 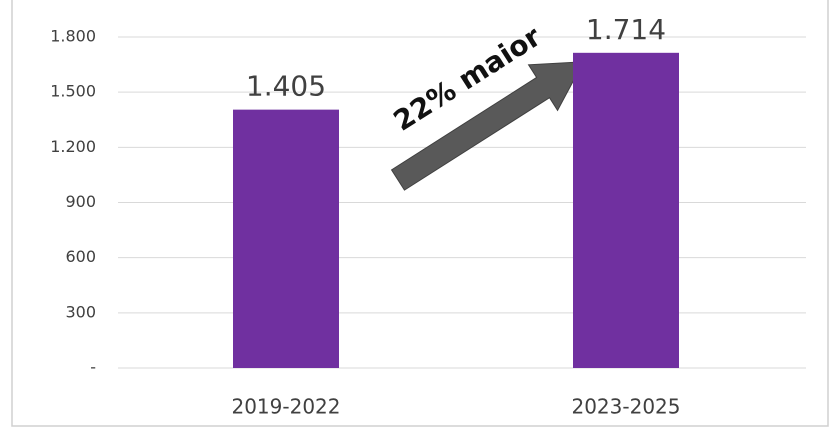 I want to click on y-tick-label: 300, so click(x=80, y=311).